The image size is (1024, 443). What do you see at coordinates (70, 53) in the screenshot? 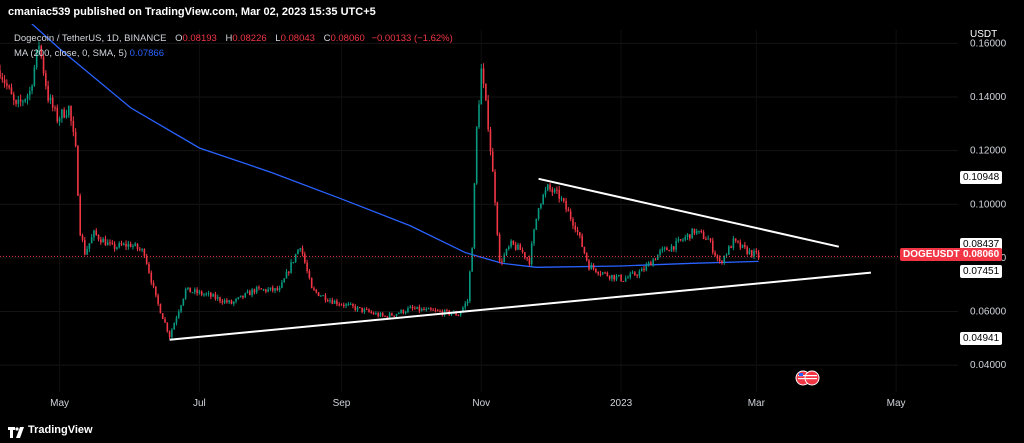
I see `ma-label: MA (200, close, 0, SMA, 5)` at bounding box center [70, 53].